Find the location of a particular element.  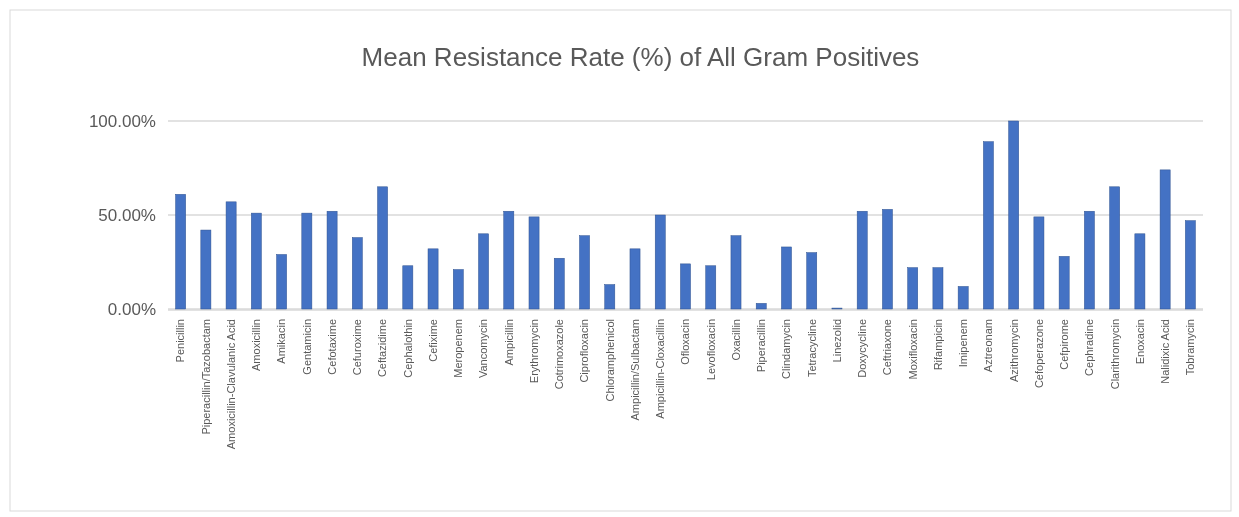

y-tick-label: 100.00% is located at coordinates (122, 121).